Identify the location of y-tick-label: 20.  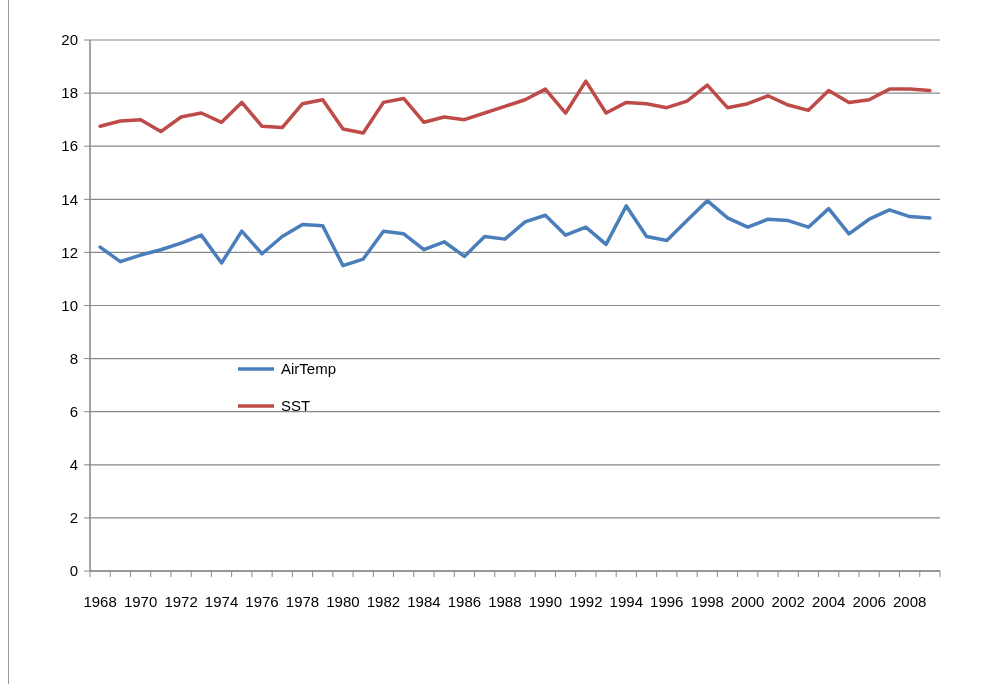
(69, 40).